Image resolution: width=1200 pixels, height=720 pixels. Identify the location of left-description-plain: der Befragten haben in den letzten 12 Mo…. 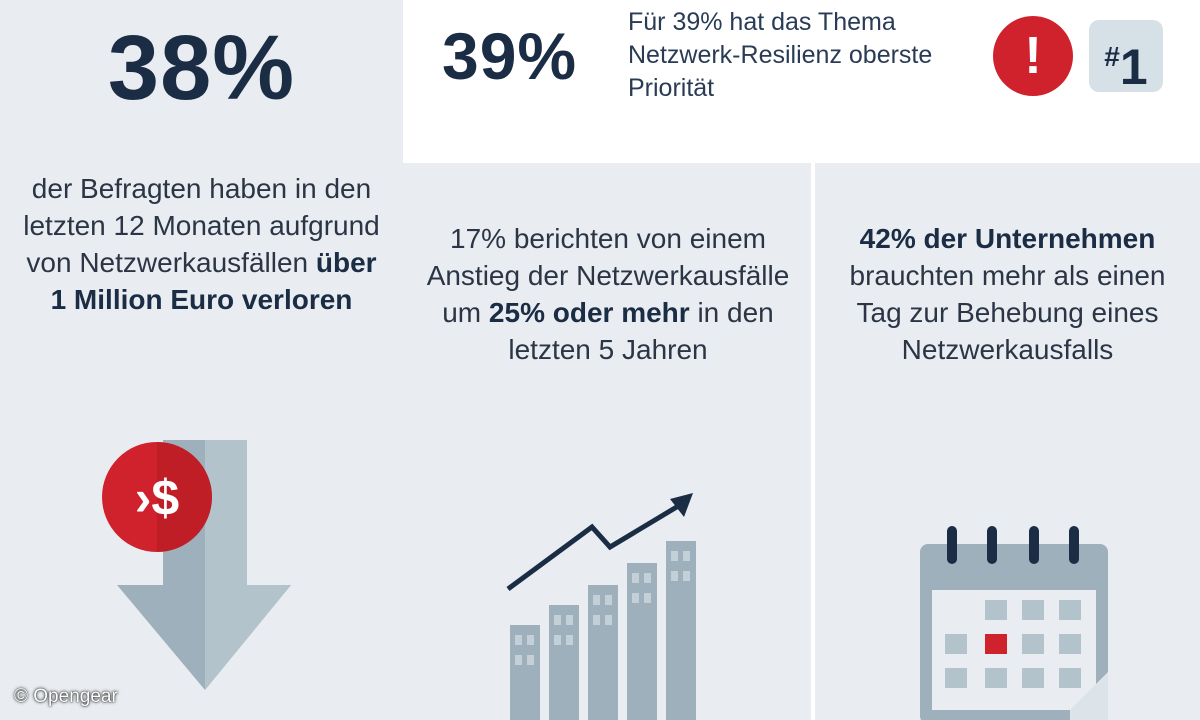
(201, 225).